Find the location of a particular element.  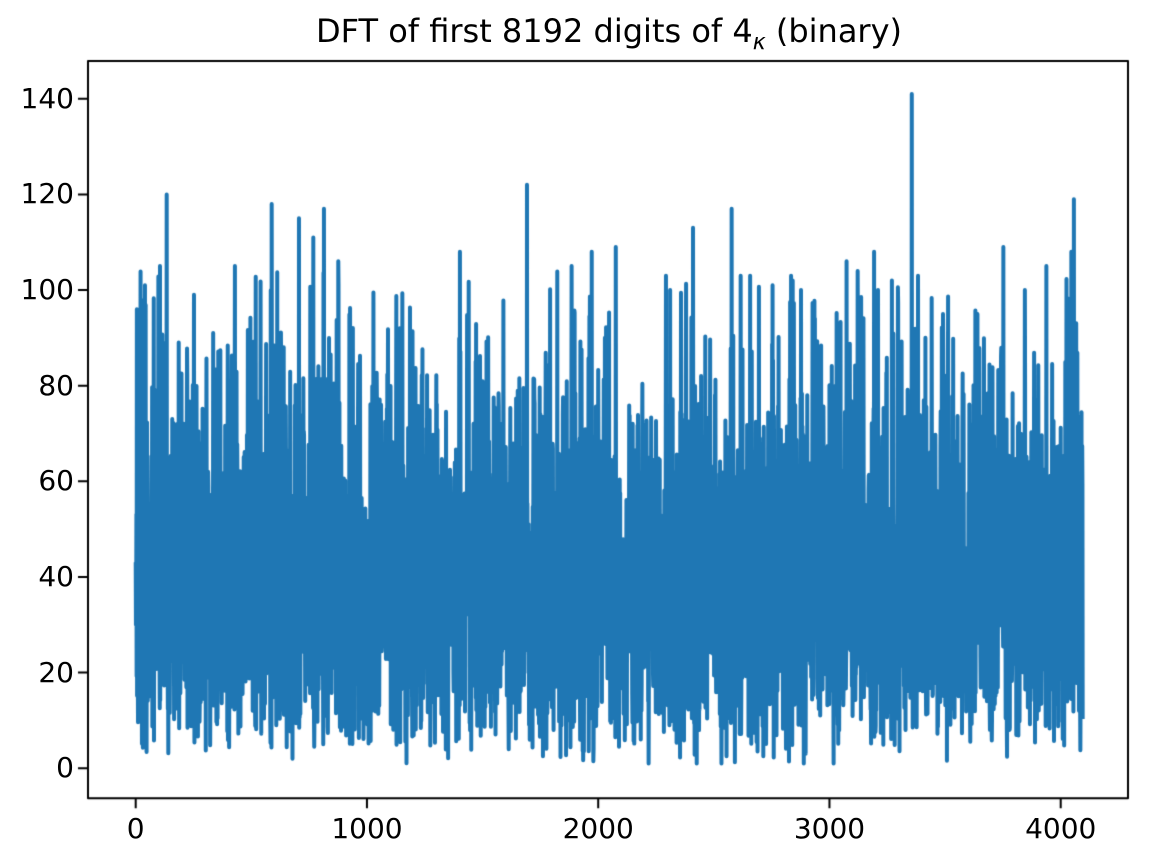

chart-title-subscript: κ is located at coordinates (759, 42).